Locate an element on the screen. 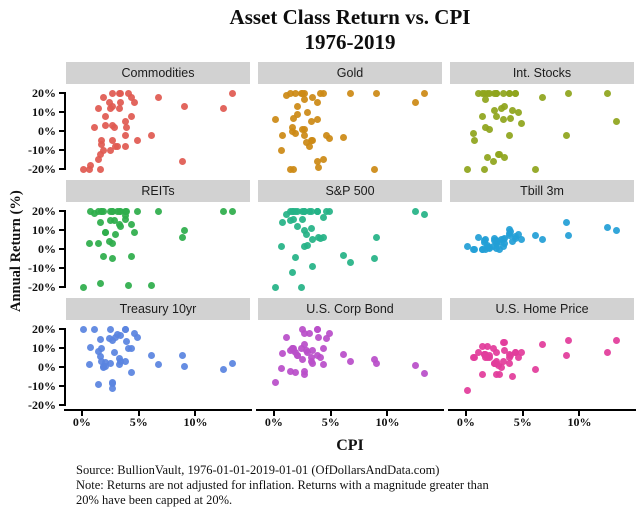 This screenshot has height=512, width=640. note-line-2: 20% have been capped at 20%. is located at coordinates (154, 500).